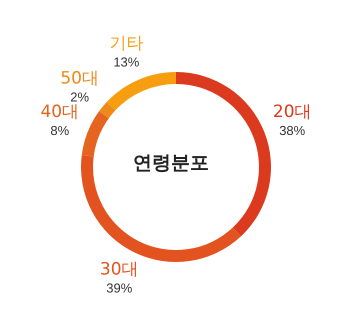  Describe the element at coordinates (60, 130) in the screenshot. I see `data-label: 8%` at that location.